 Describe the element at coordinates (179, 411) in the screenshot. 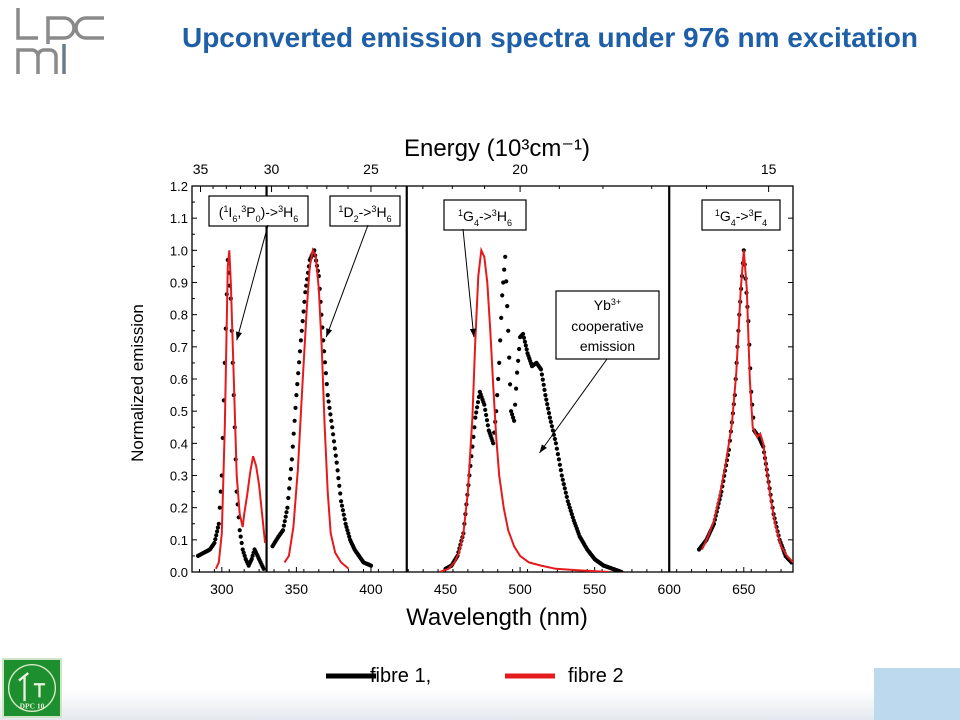

I see `y-tick-label: 0.5` at that location.